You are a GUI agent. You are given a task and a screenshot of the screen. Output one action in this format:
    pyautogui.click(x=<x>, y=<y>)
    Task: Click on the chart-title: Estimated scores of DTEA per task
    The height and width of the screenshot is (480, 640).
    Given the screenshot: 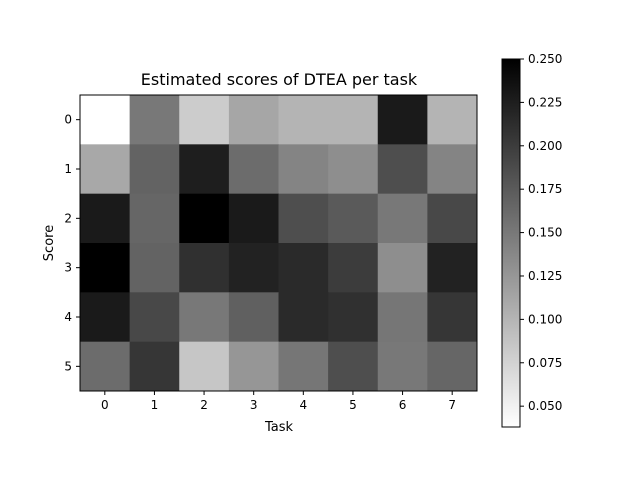 What is the action you would take?
    pyautogui.click(x=279, y=79)
    